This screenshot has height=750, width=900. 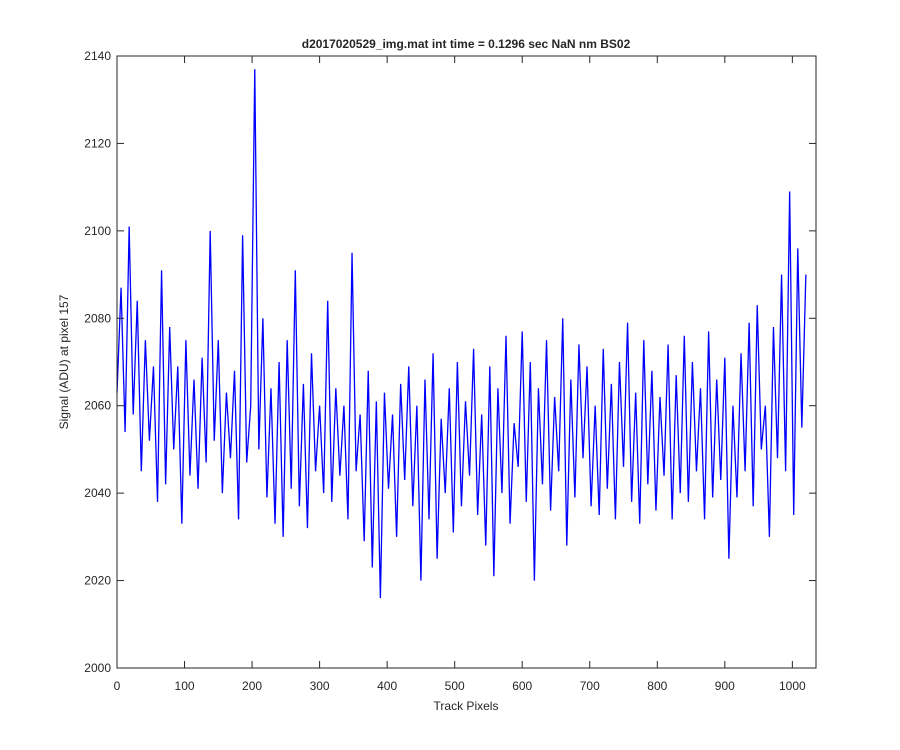 I want to click on x-axis-label: Track Pixels, so click(x=466, y=706).